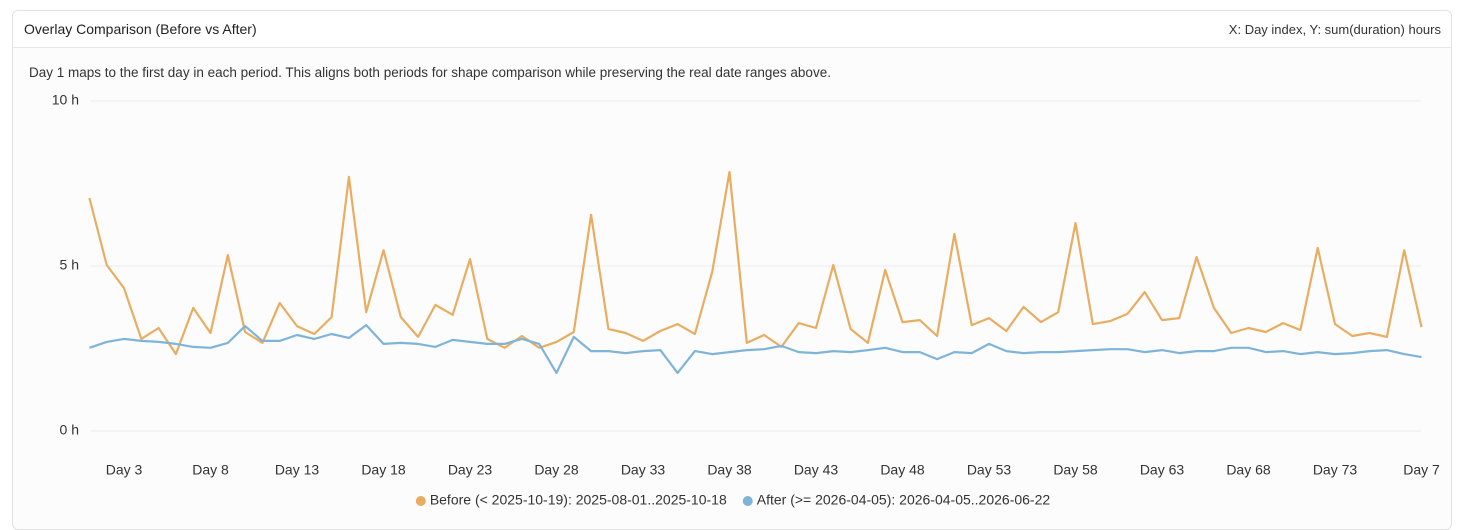 This screenshot has width=1465, height=530. I want to click on x-tick-label: Day 63, so click(1162, 470).